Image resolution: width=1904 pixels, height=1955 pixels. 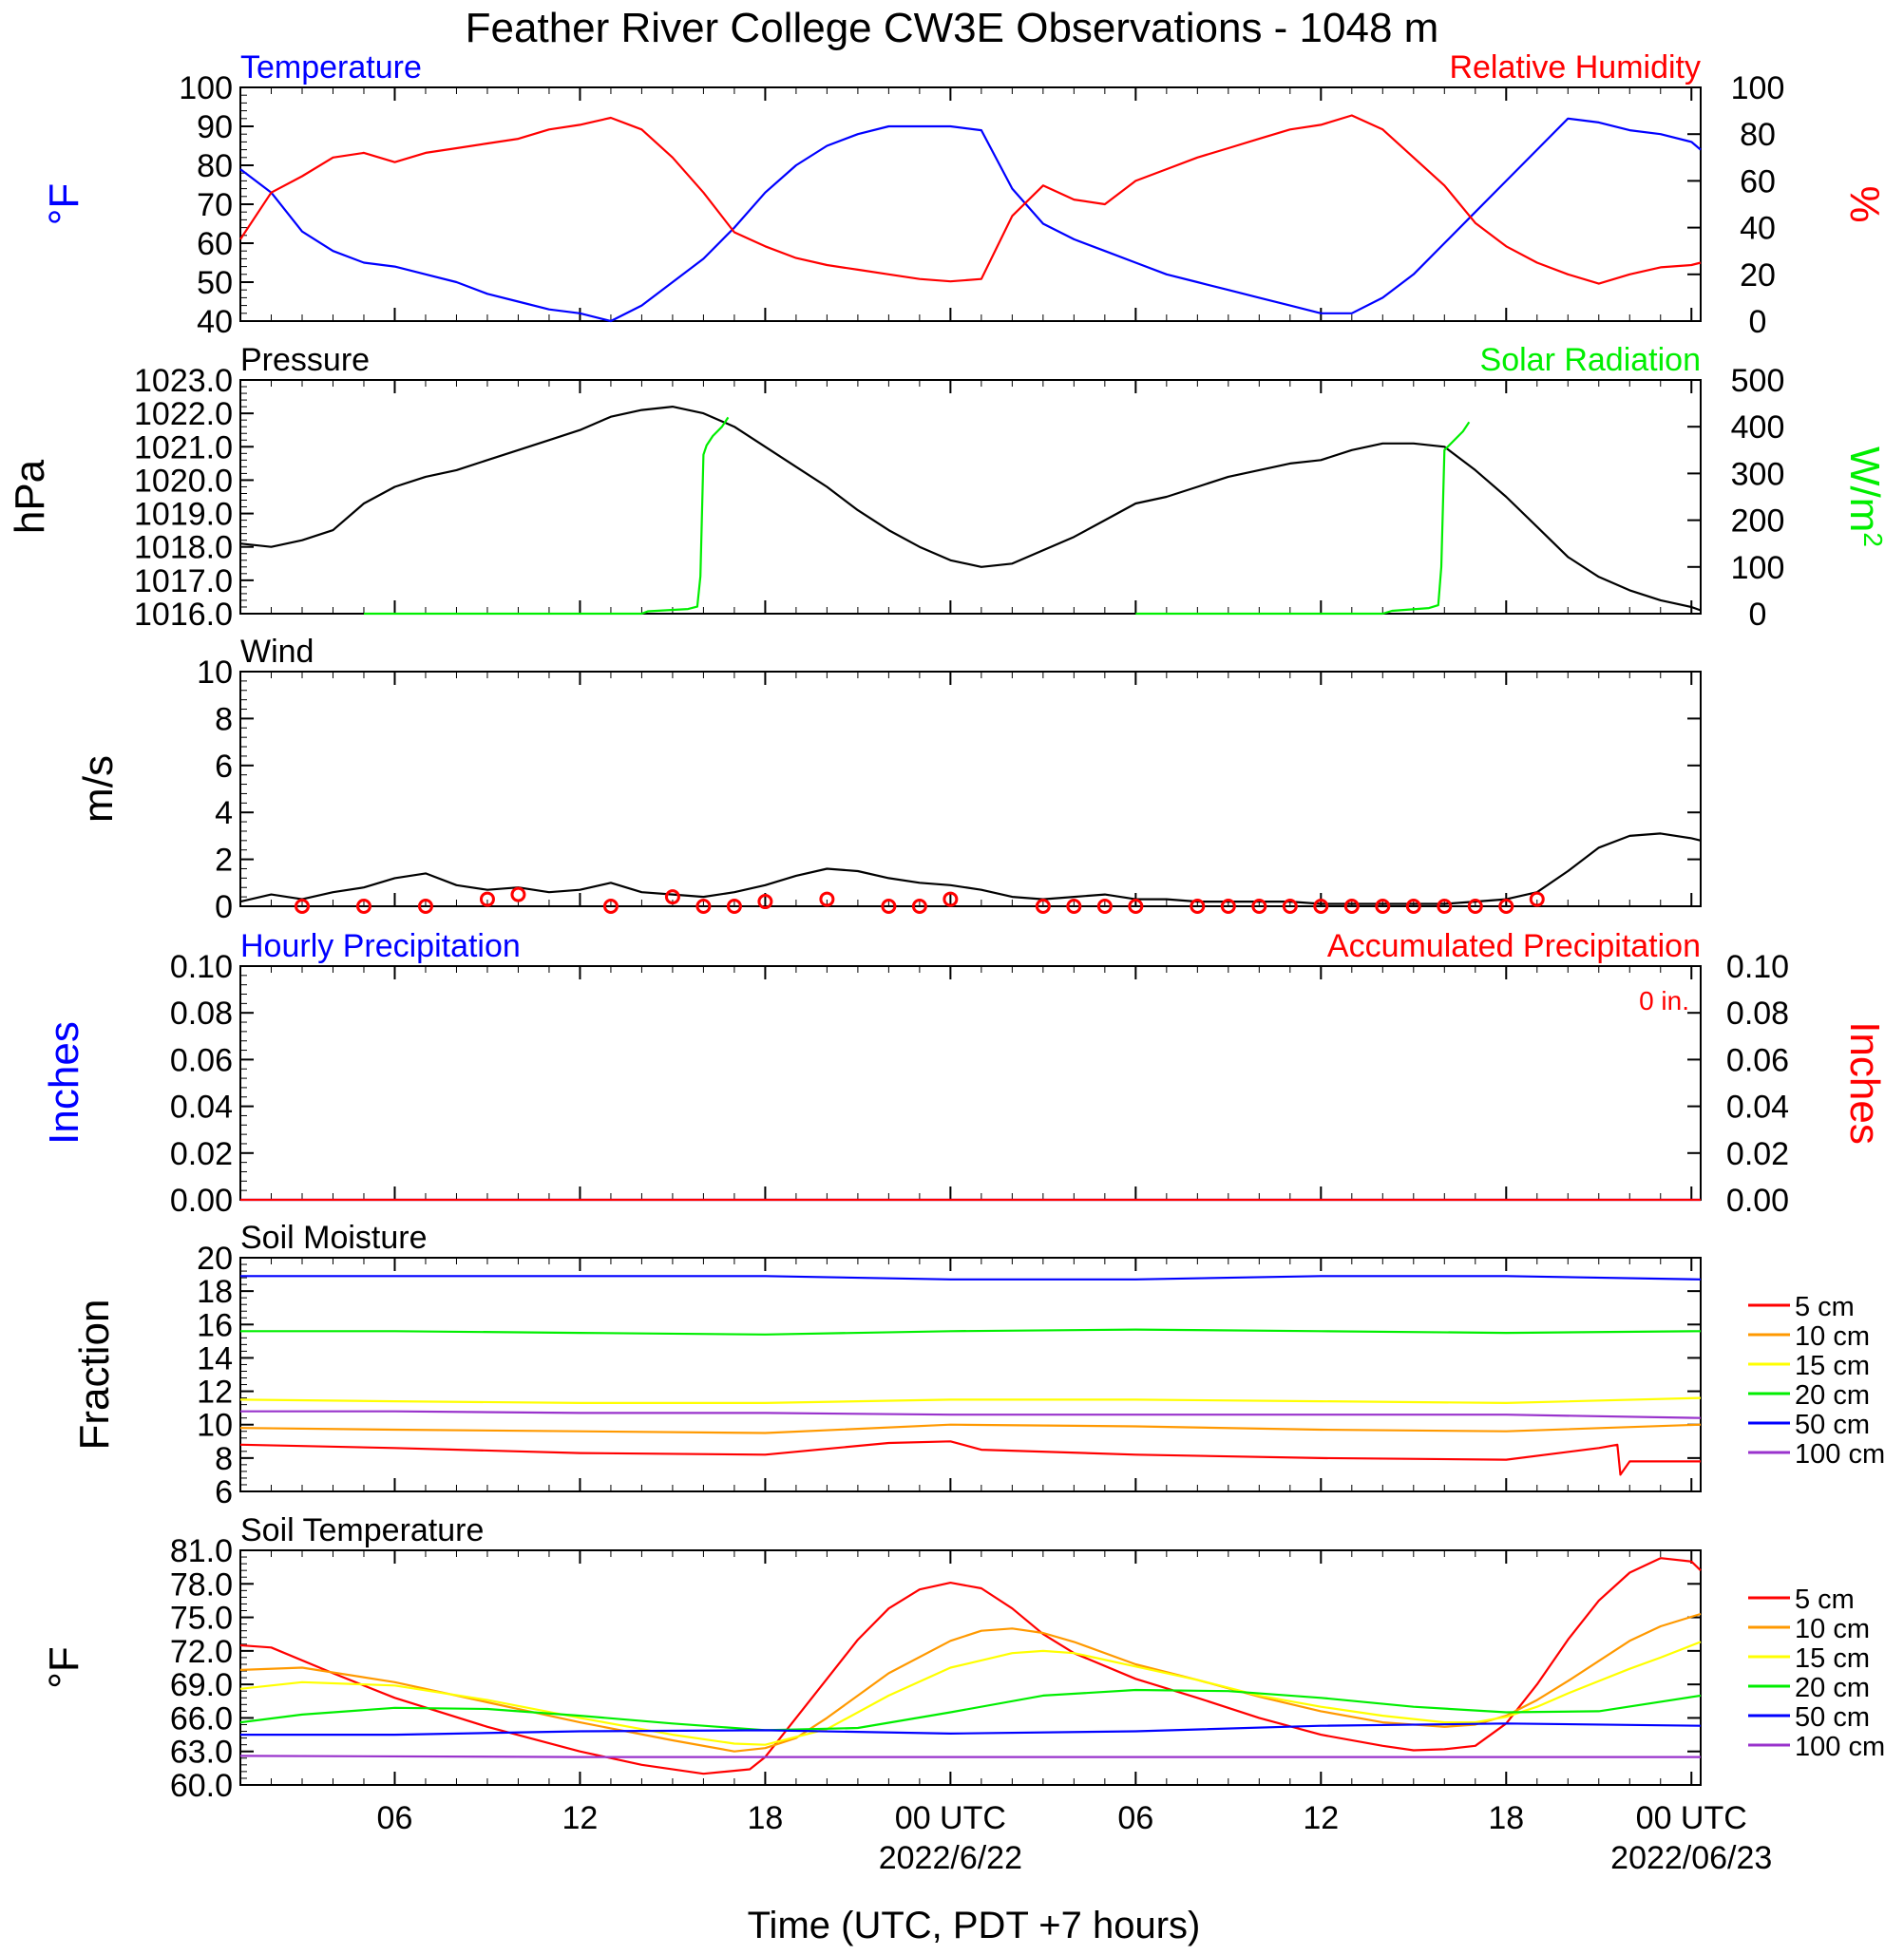 I want to click on legend-label: 5 cm, so click(x=1825, y=1600).